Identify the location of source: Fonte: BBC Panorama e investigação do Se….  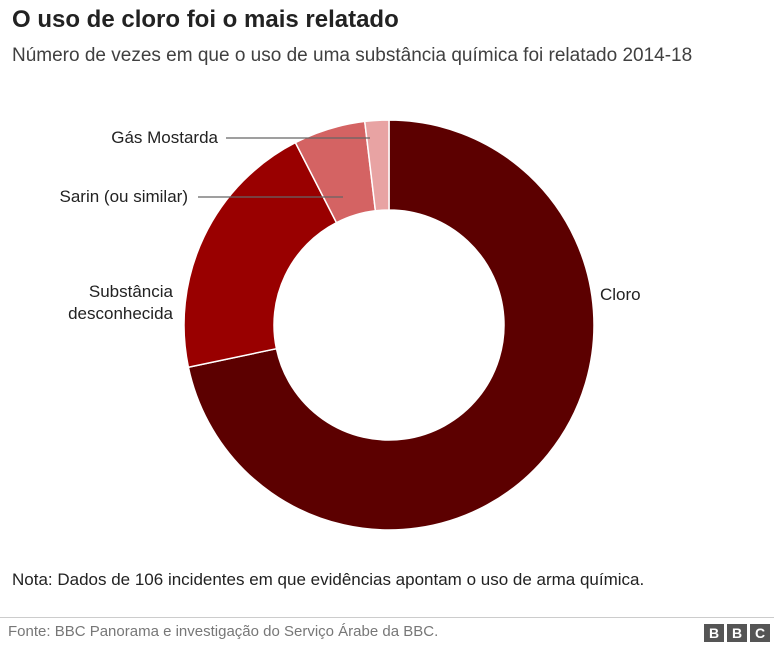
(223, 631).